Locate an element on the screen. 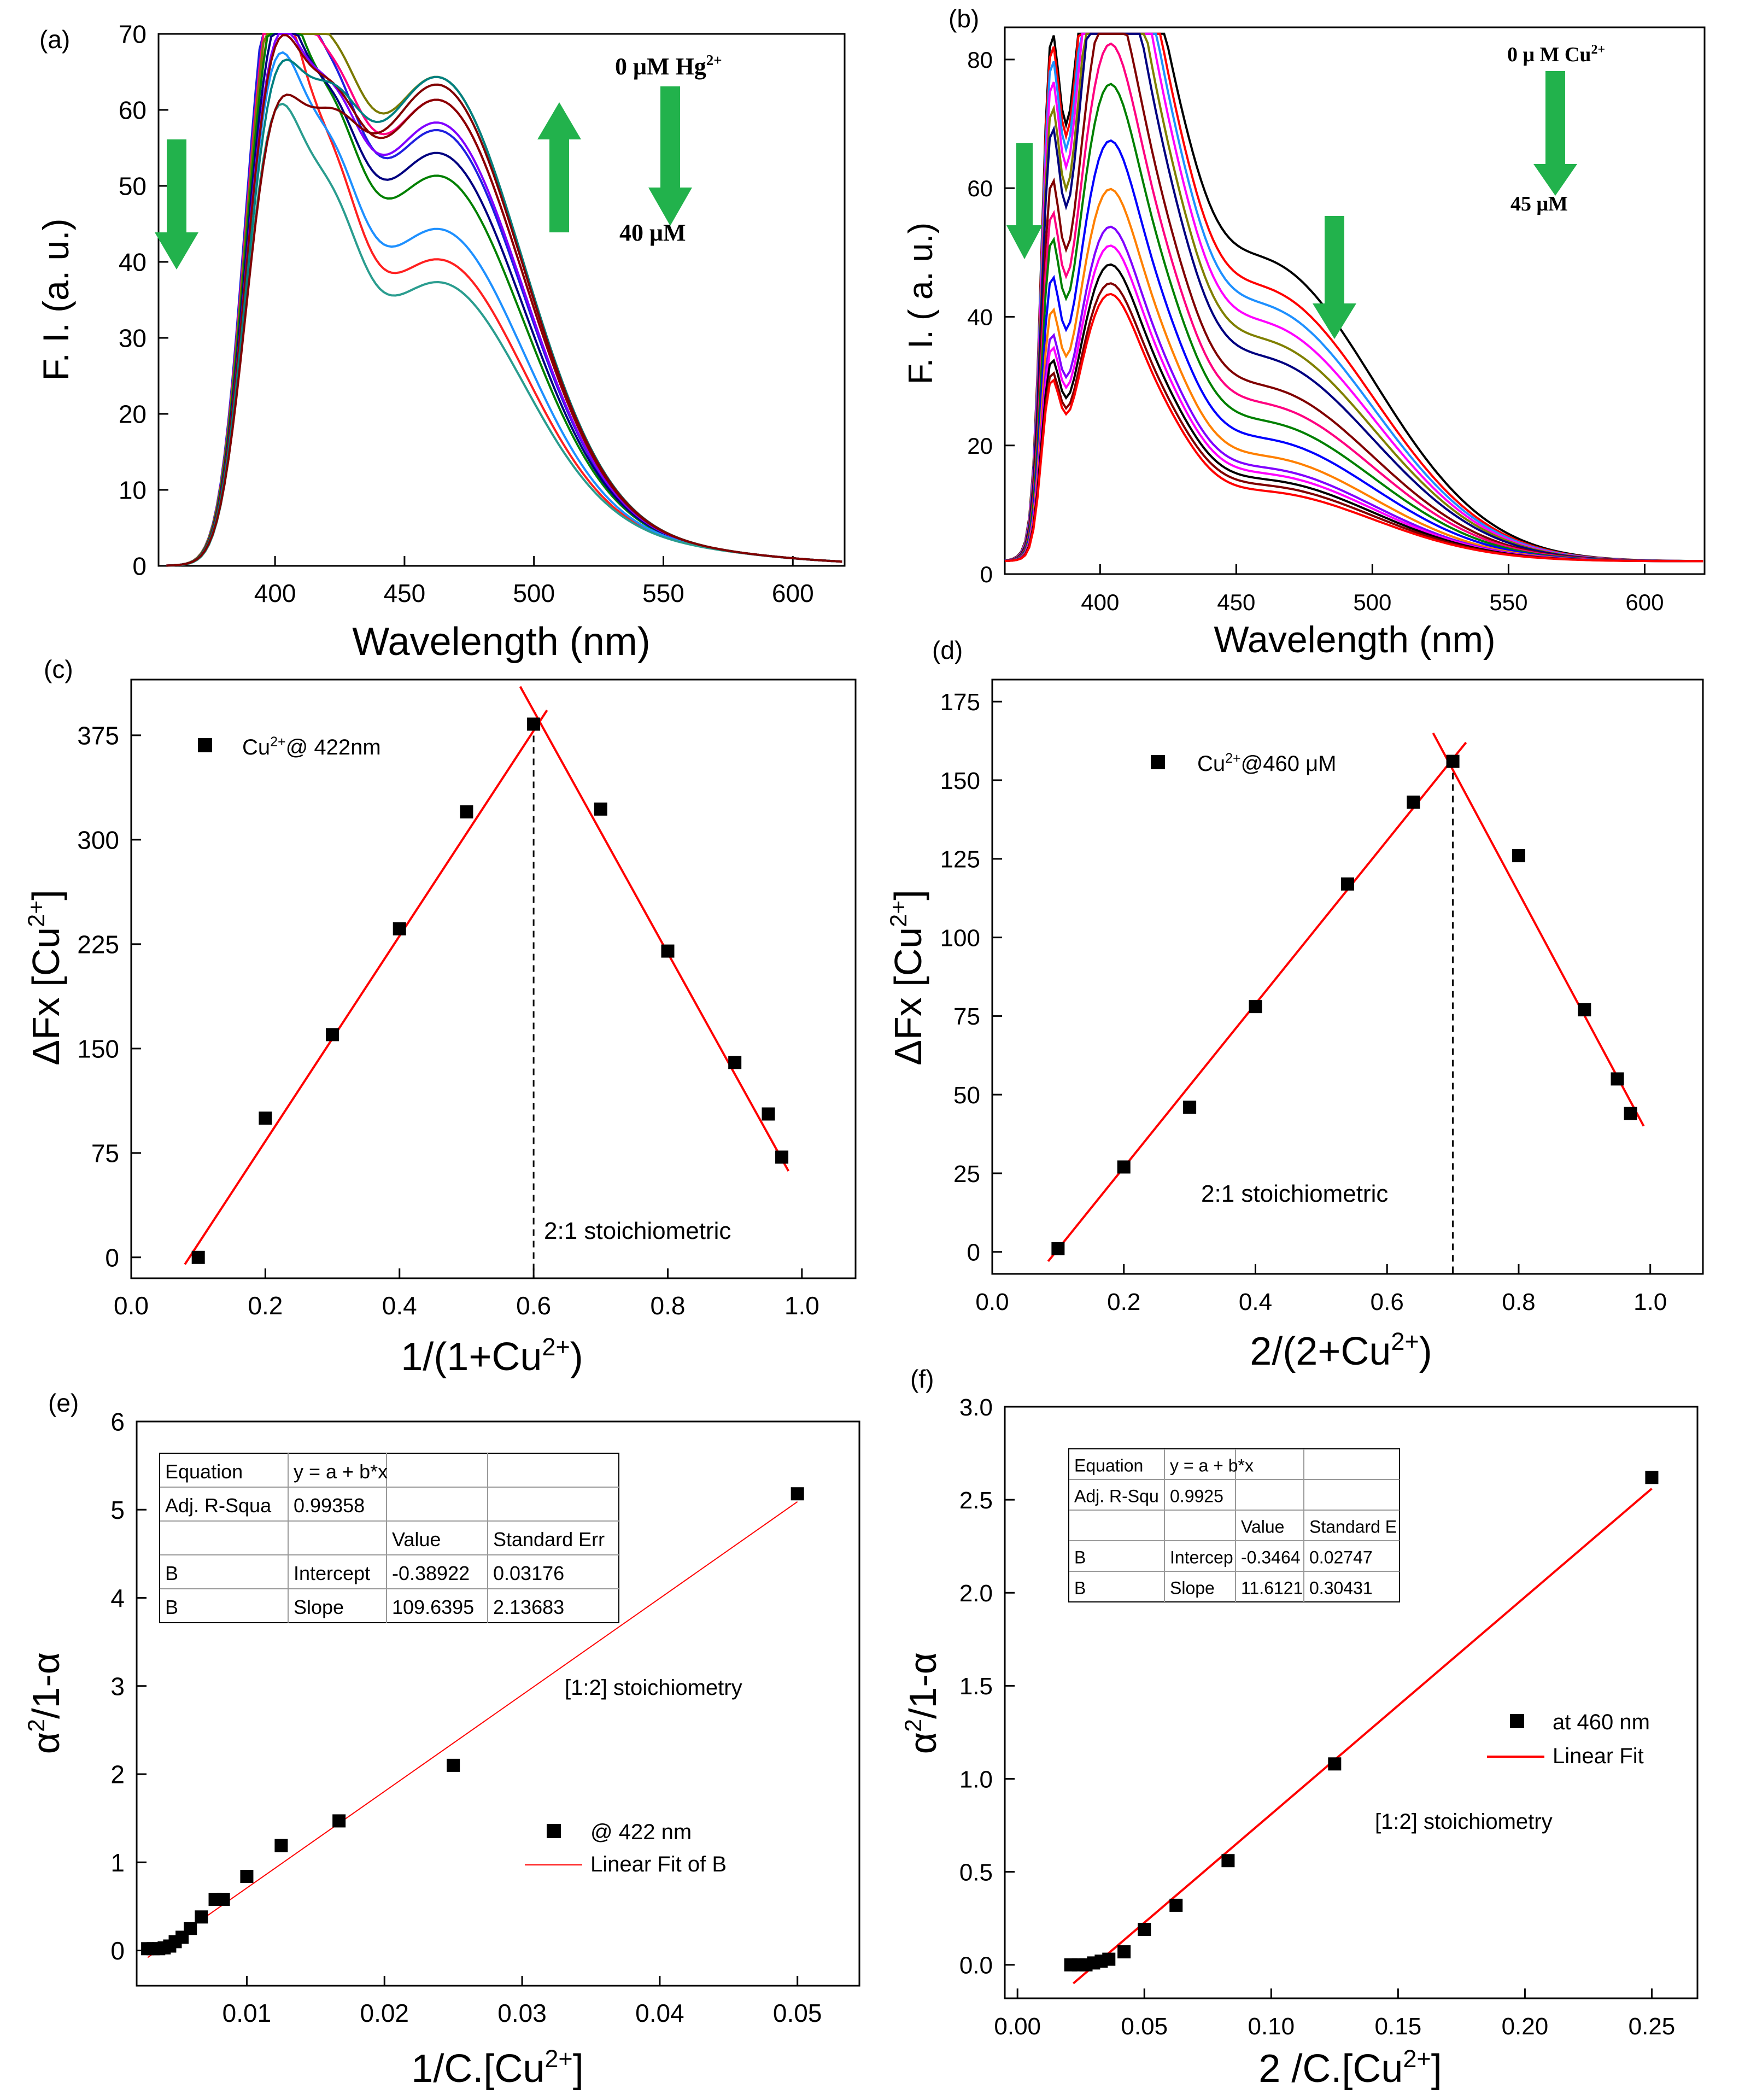 Image resolution: width=1739 pixels, height=2100 pixels. down-arrow-icon is located at coordinates (1555, 133).